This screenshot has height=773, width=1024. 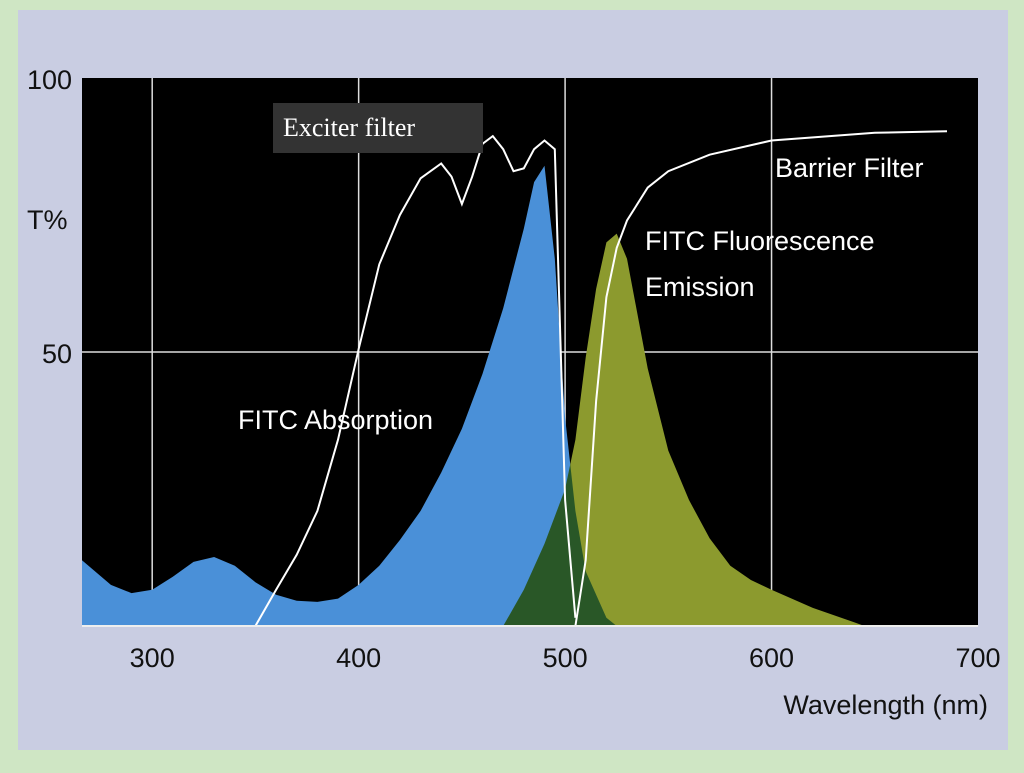 I want to click on x-axis-label: Wavelength (nm), so click(x=885, y=705).